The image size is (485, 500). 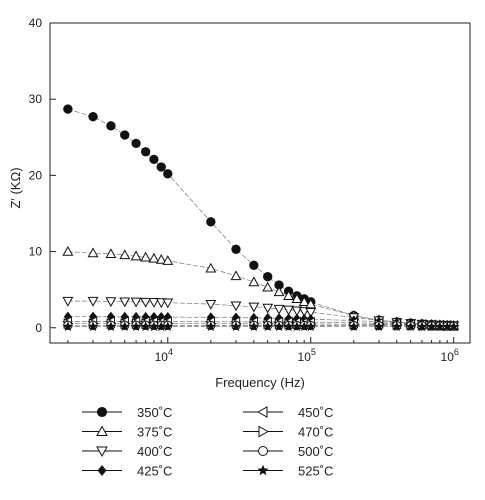 What do you see at coordinates (288, 412) in the screenshot?
I see `legend-item: 450˚C` at bounding box center [288, 412].